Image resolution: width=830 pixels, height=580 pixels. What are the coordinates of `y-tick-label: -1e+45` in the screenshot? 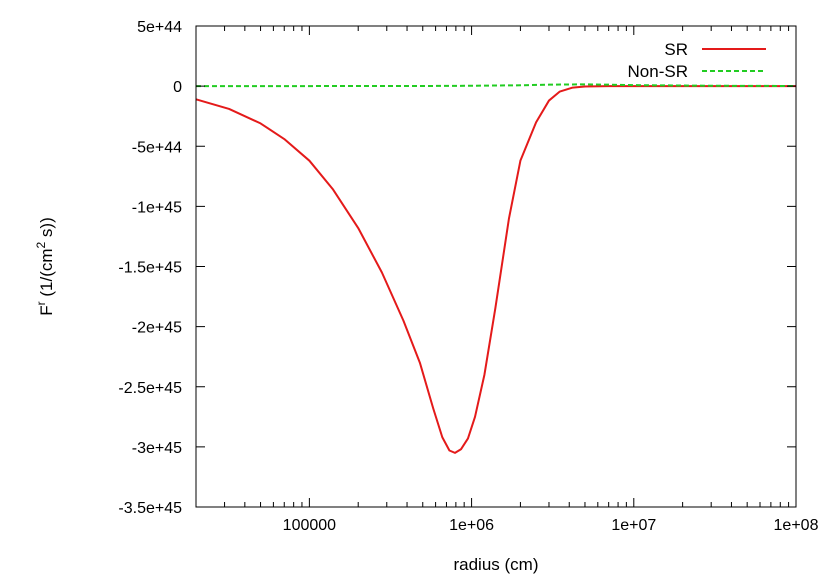 It's located at (157, 207).